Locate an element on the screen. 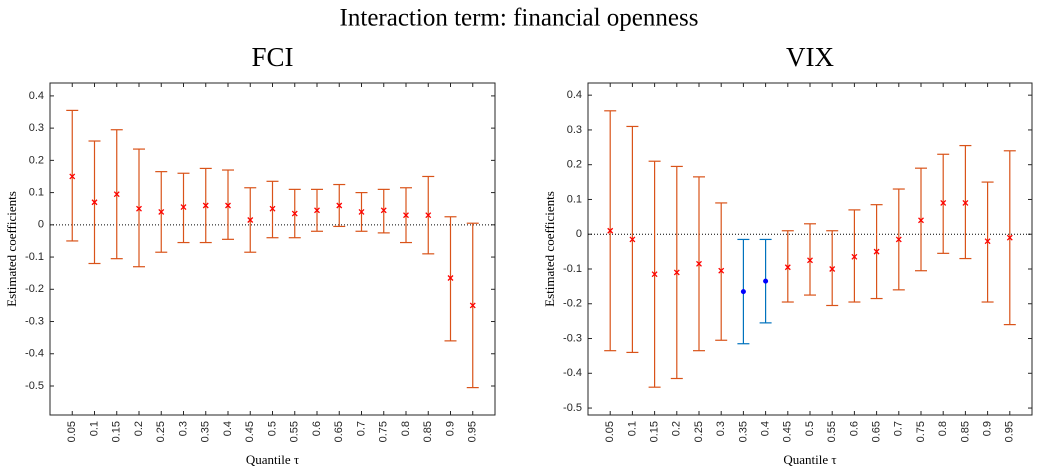 The height and width of the screenshot is (470, 1039). y-tick-label: -0.5 is located at coordinates (572, 408).